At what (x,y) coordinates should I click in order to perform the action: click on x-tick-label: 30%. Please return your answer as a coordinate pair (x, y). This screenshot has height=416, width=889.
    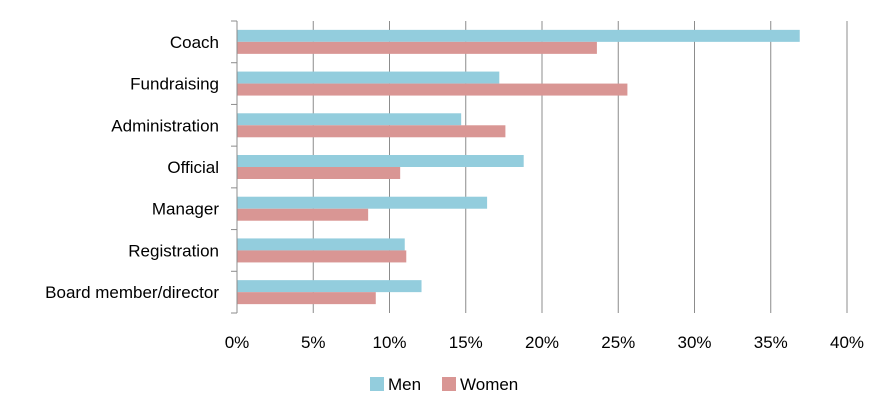
    Looking at the image, I should click on (694, 342).